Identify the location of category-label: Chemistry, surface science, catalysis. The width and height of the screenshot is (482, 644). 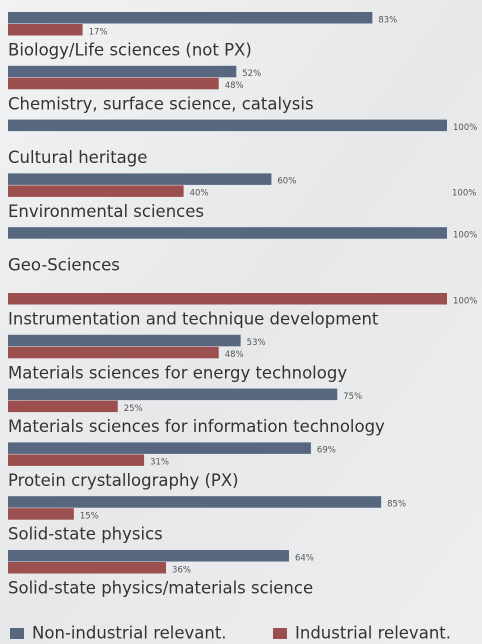
(161, 103).